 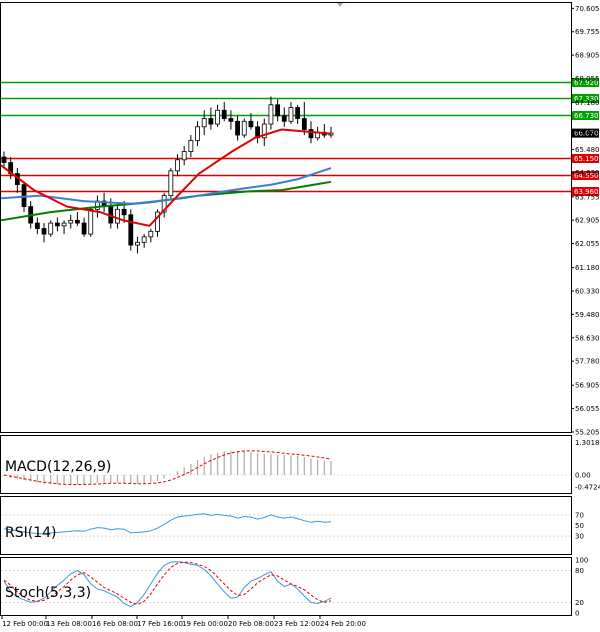 I want to click on price-tick-label: 55.205, so click(x=587, y=433).